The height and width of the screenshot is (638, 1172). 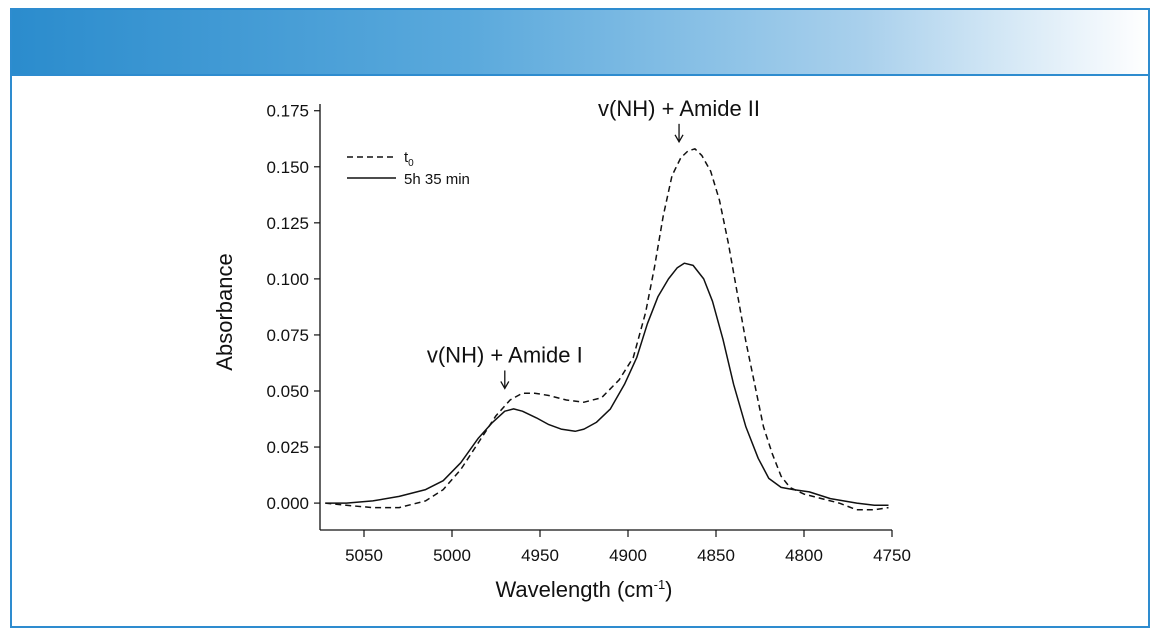 I want to click on banner-divider, so click(x=580, y=75).